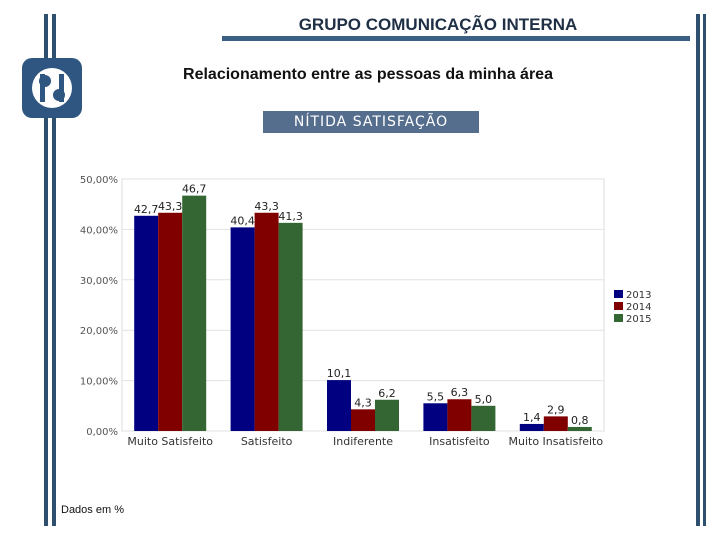  I want to click on footnote: Dados em %, so click(92, 510).